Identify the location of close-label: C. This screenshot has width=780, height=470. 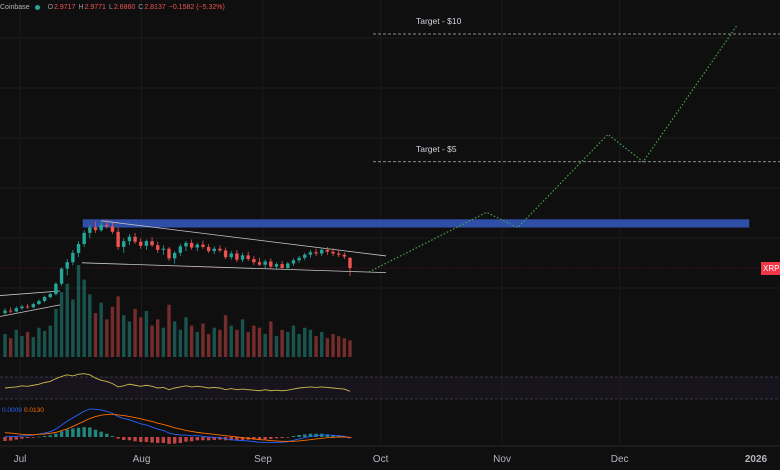
(141, 7).